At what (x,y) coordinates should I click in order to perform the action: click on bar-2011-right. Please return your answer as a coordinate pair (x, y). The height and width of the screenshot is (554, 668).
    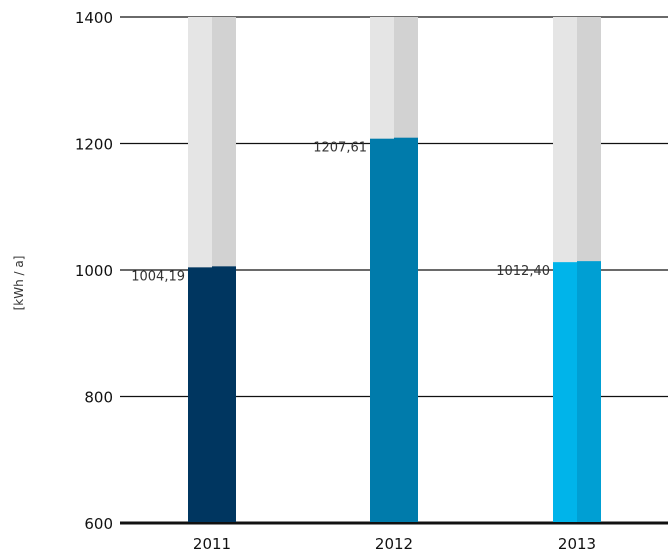
    Looking at the image, I should click on (224, 394).